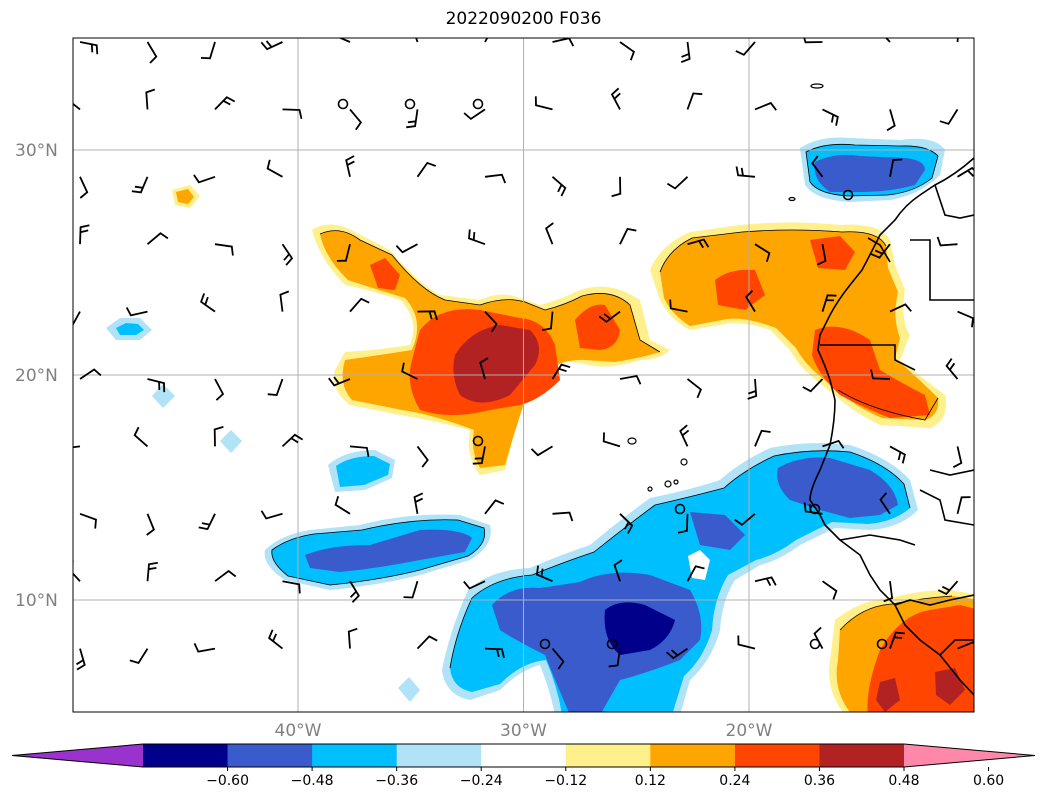  Describe the element at coordinates (409, 689) in the screenshot. I see `contour-neg-012h` at that location.